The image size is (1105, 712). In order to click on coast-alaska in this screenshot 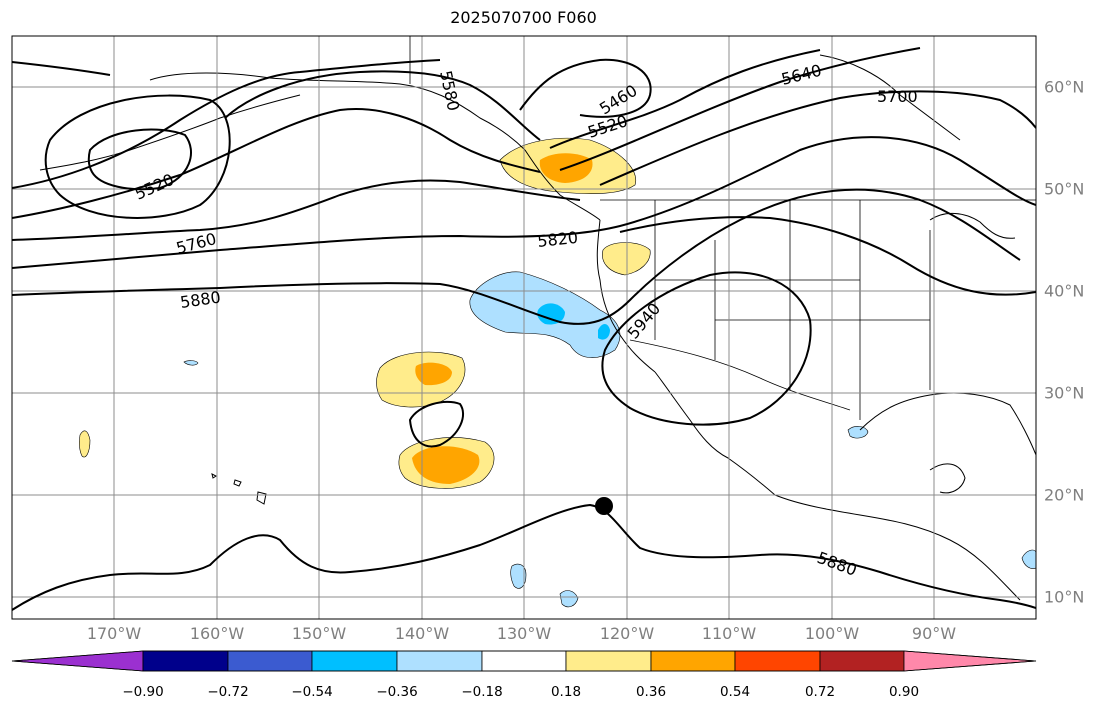, I will do `click(337, 111)`.